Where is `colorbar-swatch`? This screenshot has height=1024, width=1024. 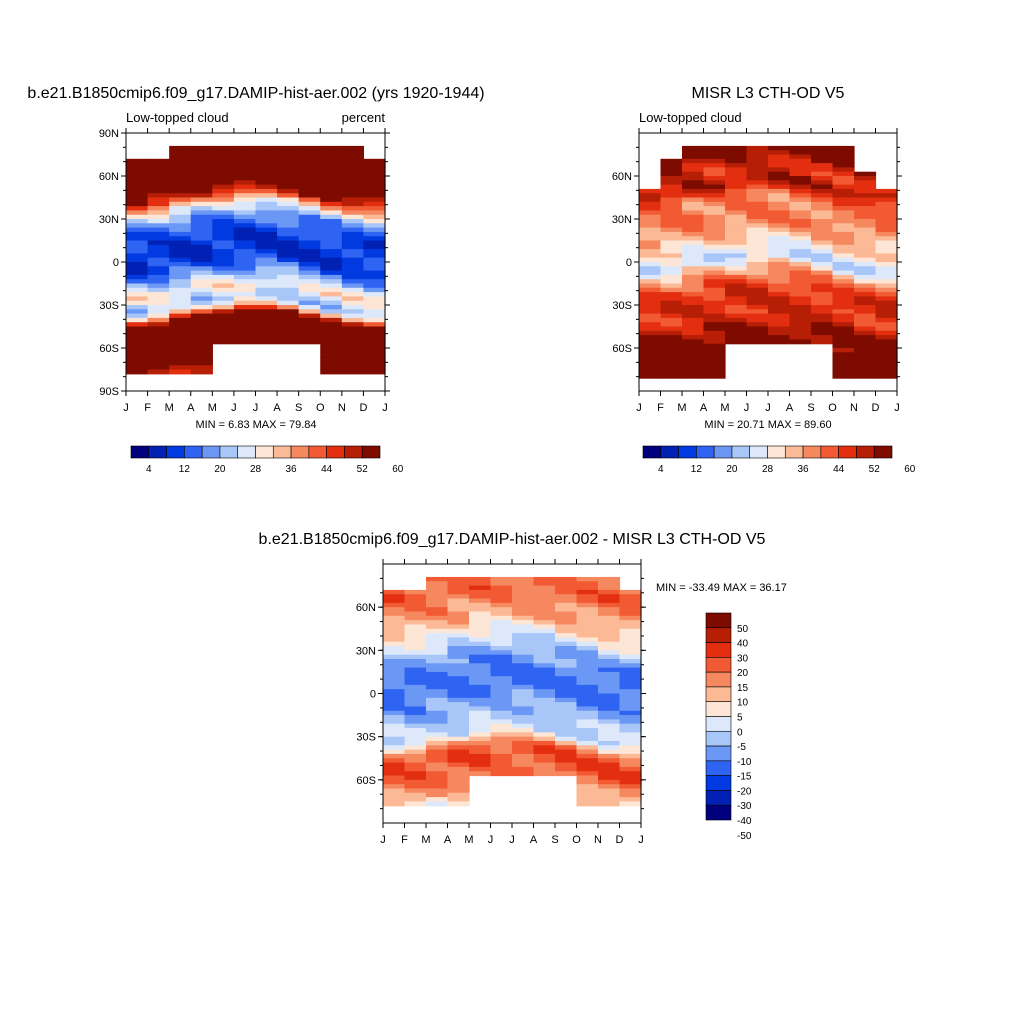 colorbar-swatch is located at coordinates (741, 452).